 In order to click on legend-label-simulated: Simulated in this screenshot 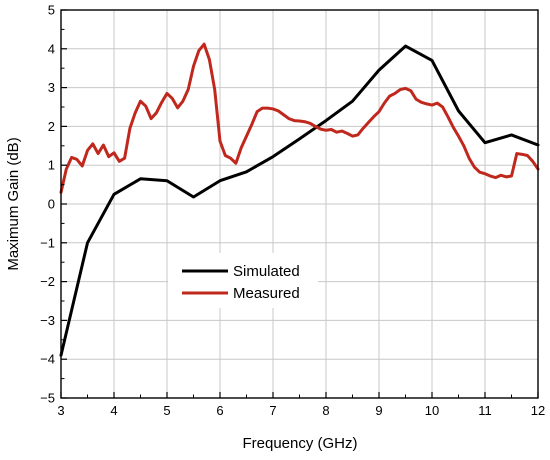, I will do `click(266, 271)`.